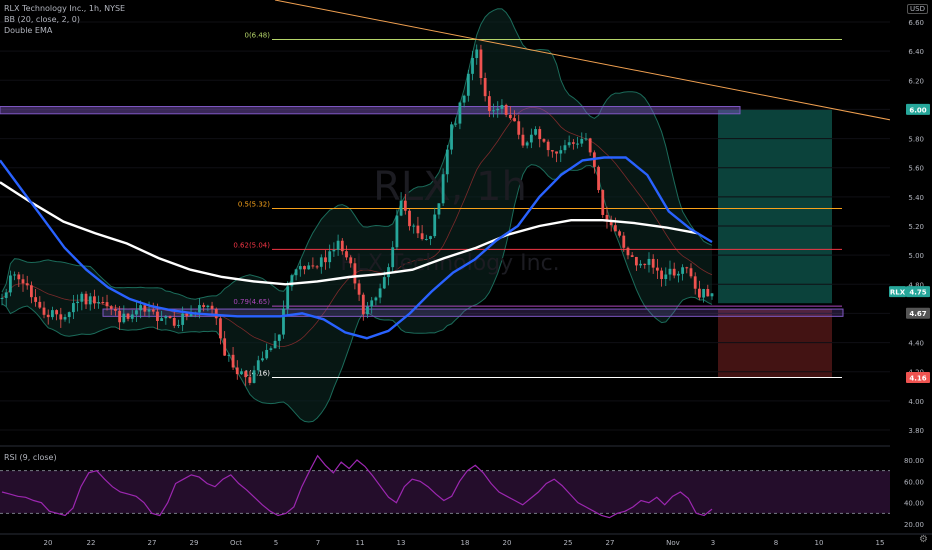 The image size is (932, 550). What do you see at coordinates (923, 539) in the screenshot?
I see `gear-icon: ⚙` at bounding box center [923, 539].